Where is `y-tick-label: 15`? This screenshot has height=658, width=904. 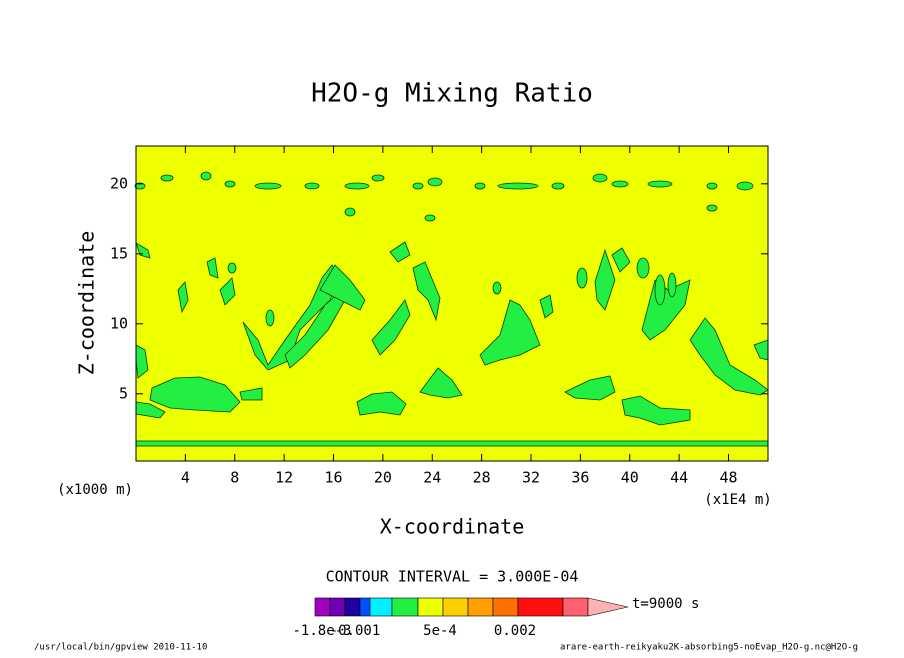
y-tick-label: 15 is located at coordinates (119, 253).